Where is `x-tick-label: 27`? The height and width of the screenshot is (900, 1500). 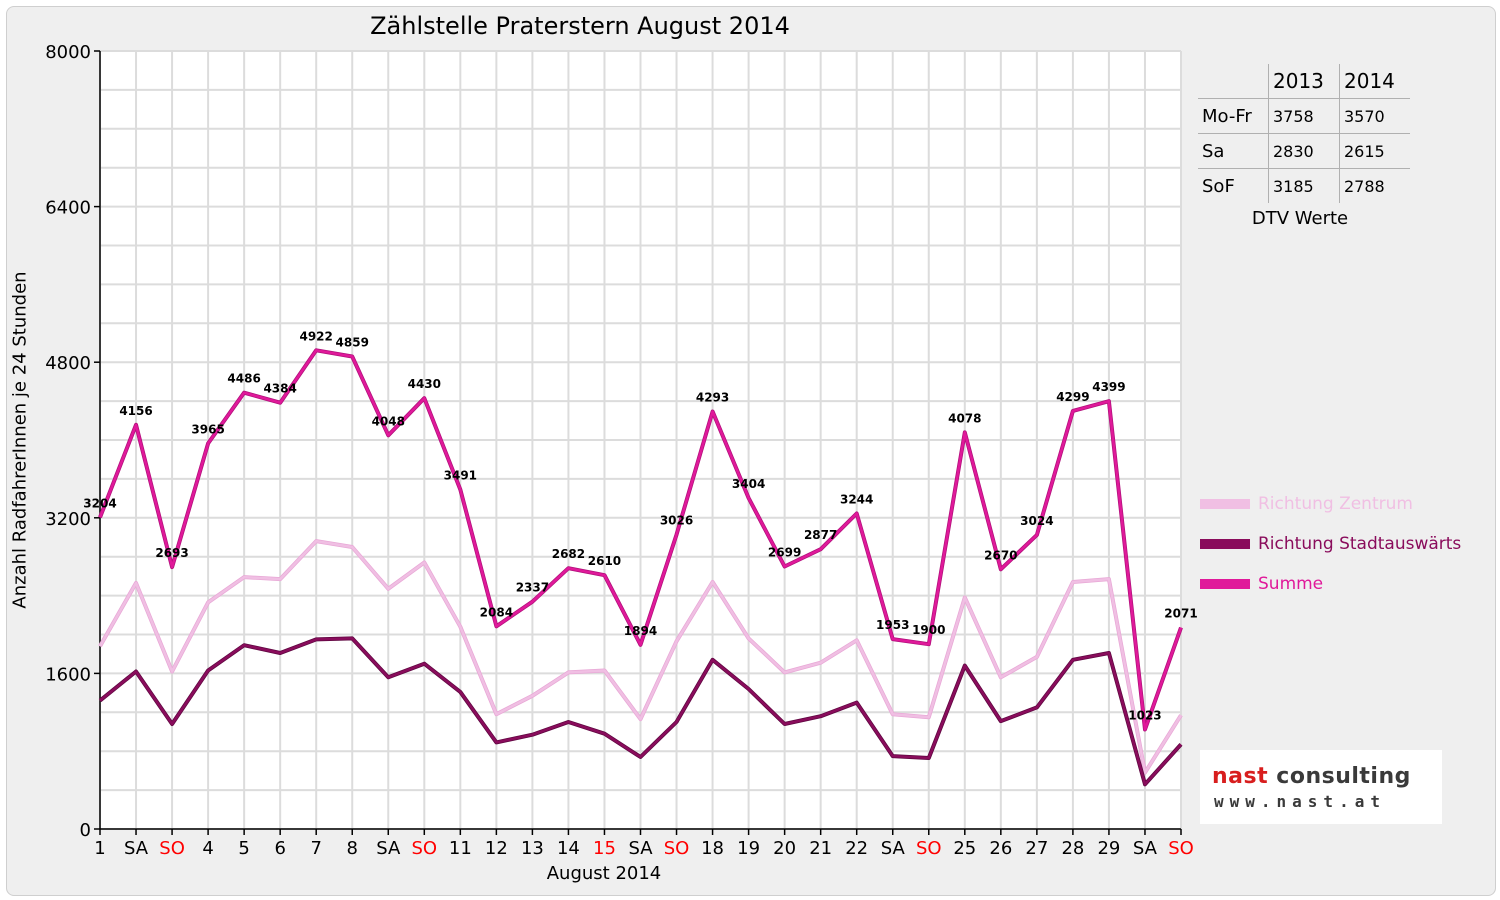 x-tick-label: 27 is located at coordinates (1036, 848).